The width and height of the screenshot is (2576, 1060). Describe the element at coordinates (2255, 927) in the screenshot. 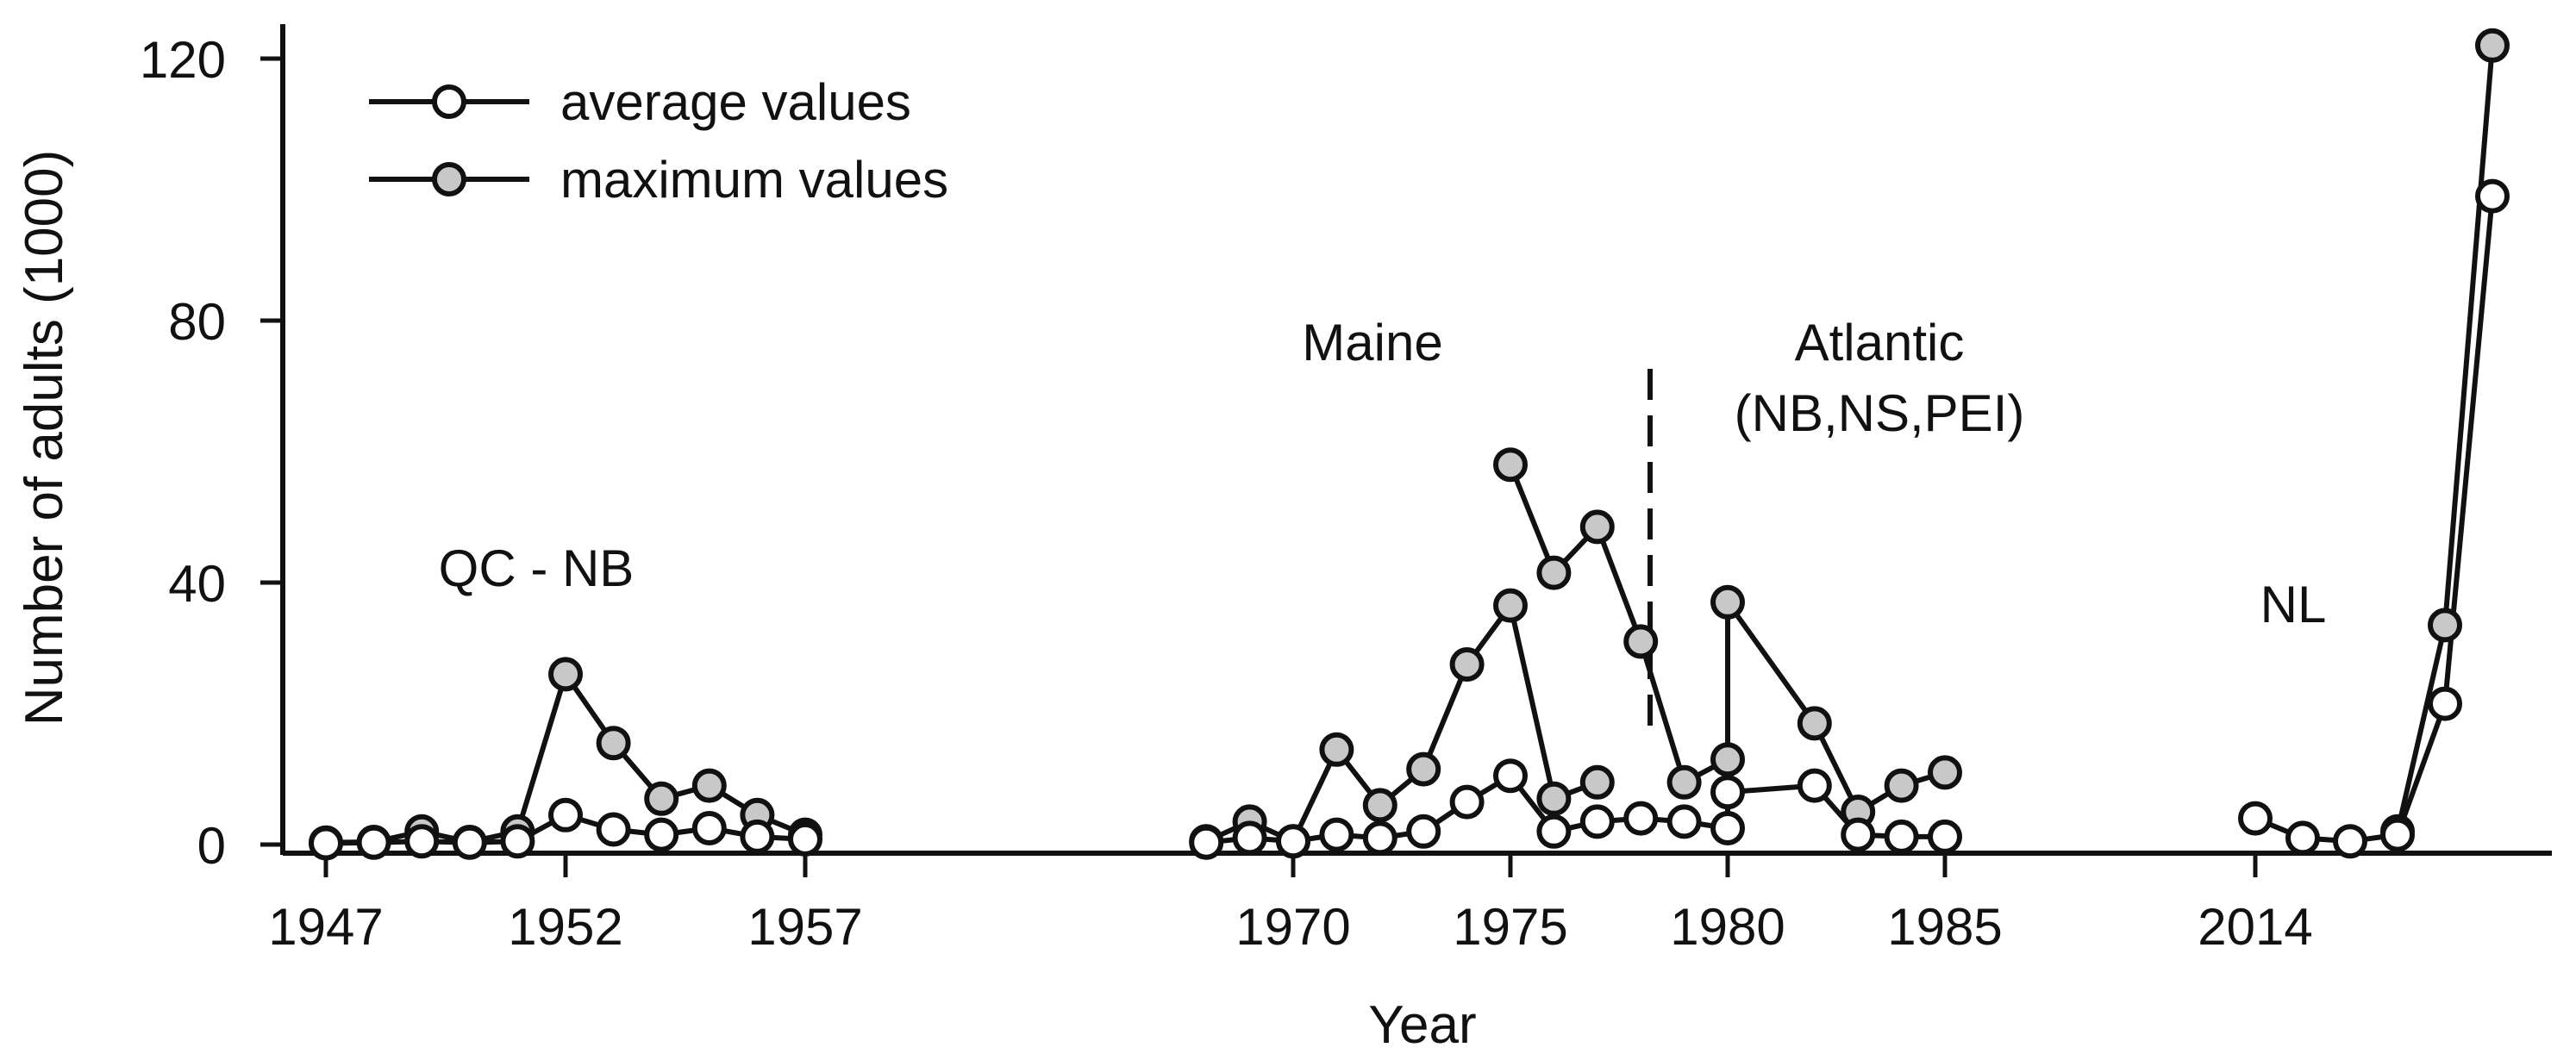

I see `x-tick-label: 2014` at that location.